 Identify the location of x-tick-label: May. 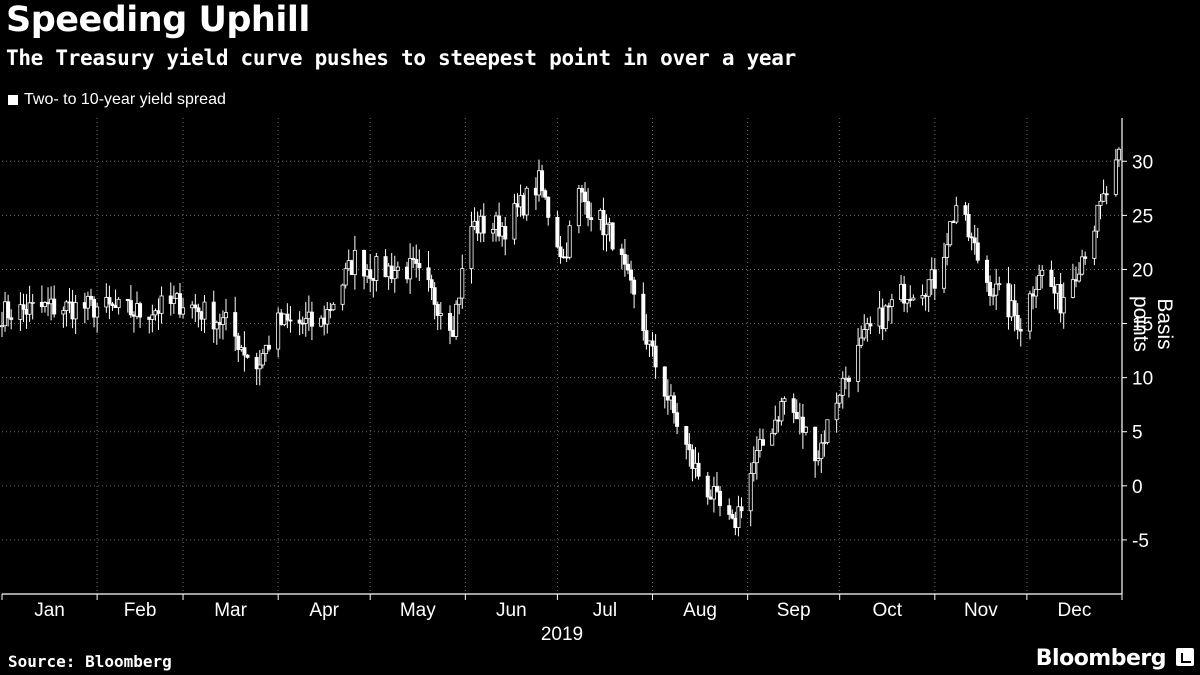
(418, 610).